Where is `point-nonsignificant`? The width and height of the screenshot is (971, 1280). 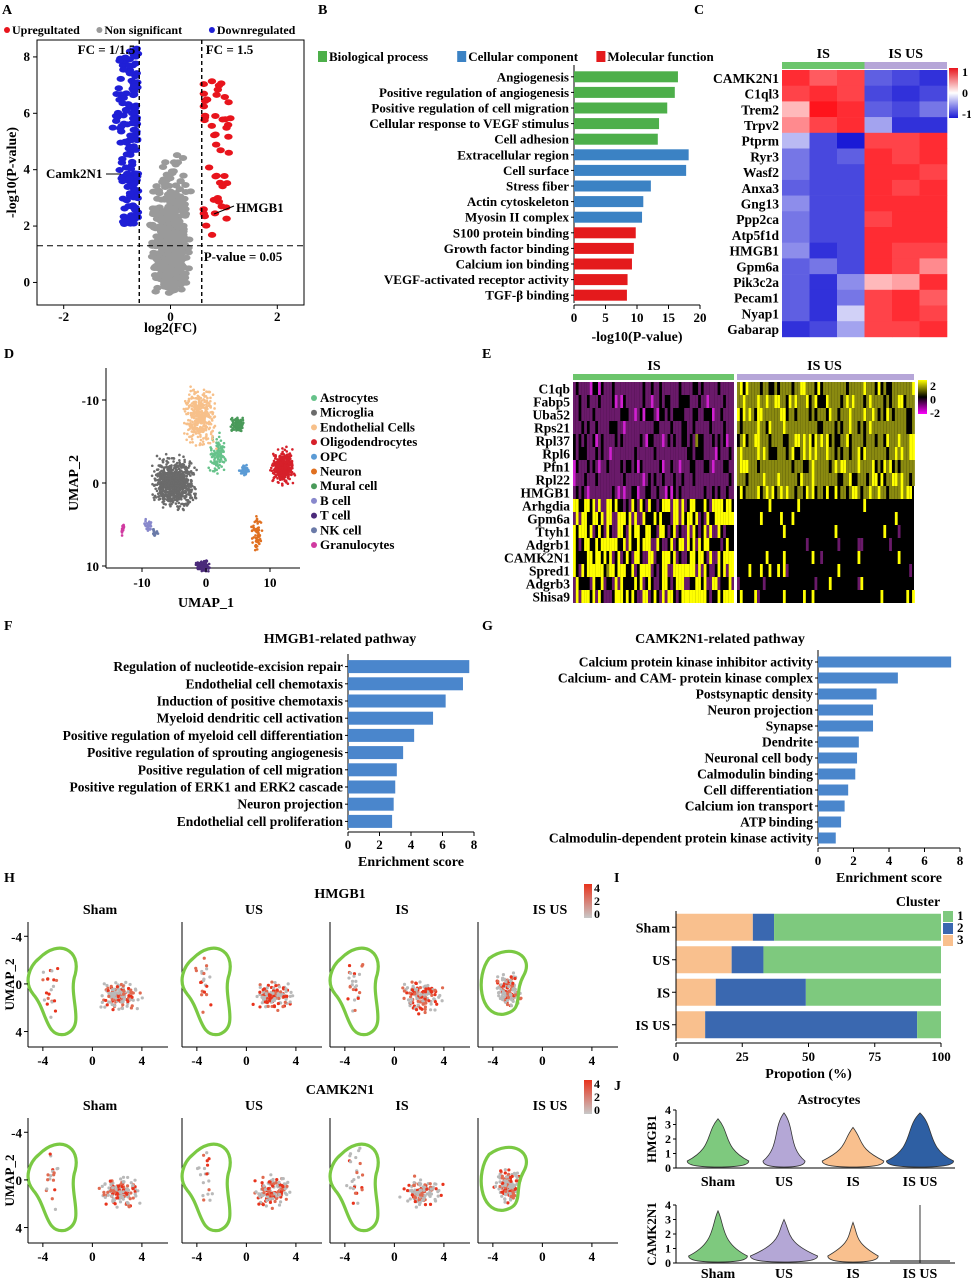
point-nonsignificant is located at coordinates (177, 155).